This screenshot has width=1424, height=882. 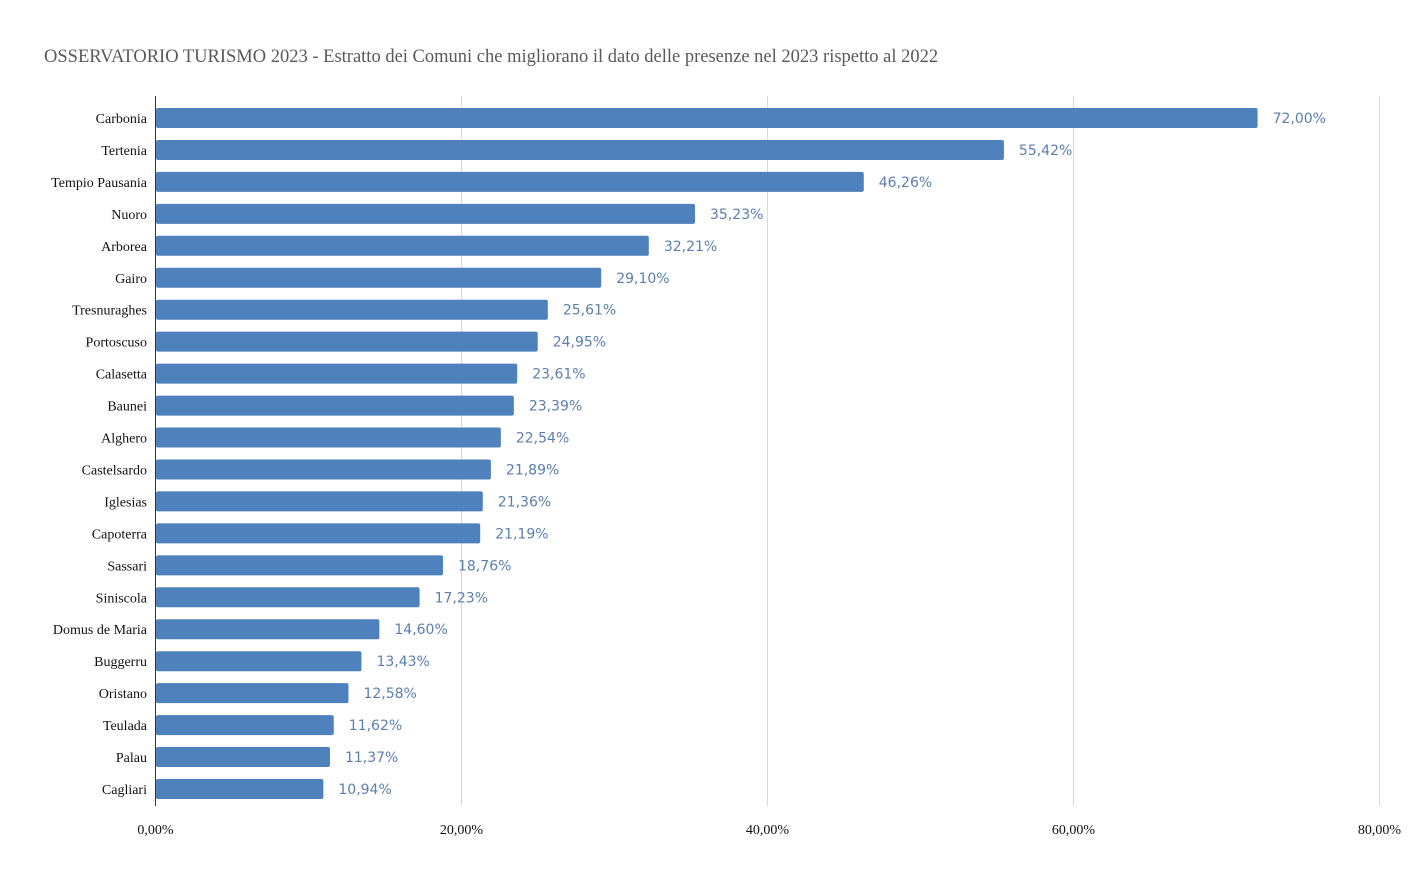 I want to click on value-label: 24,95%, so click(x=579, y=343).